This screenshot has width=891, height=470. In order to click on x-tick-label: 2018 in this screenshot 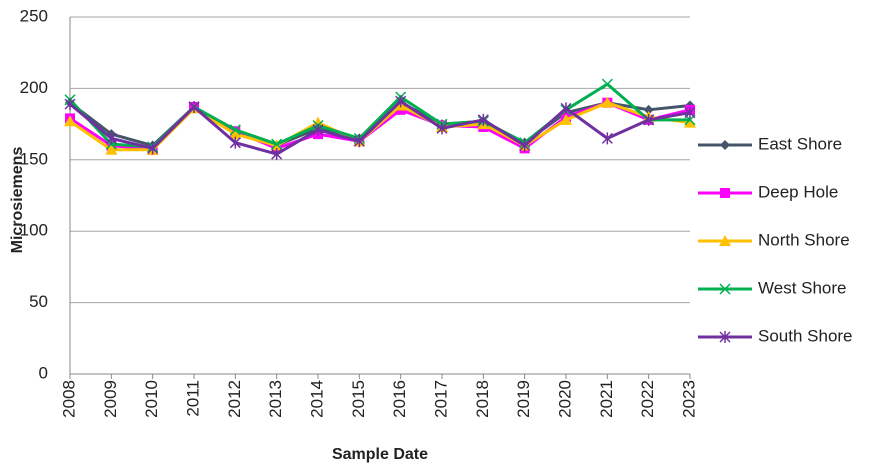, I will do `click(482, 399)`.